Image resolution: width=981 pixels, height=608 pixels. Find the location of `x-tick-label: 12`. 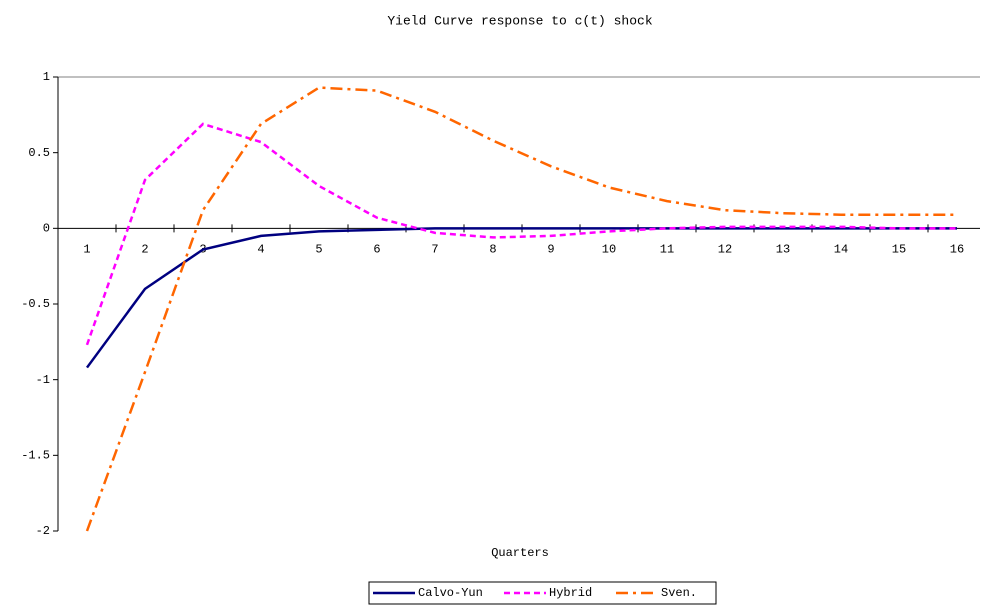

x-tick-label: 12 is located at coordinates (725, 250).